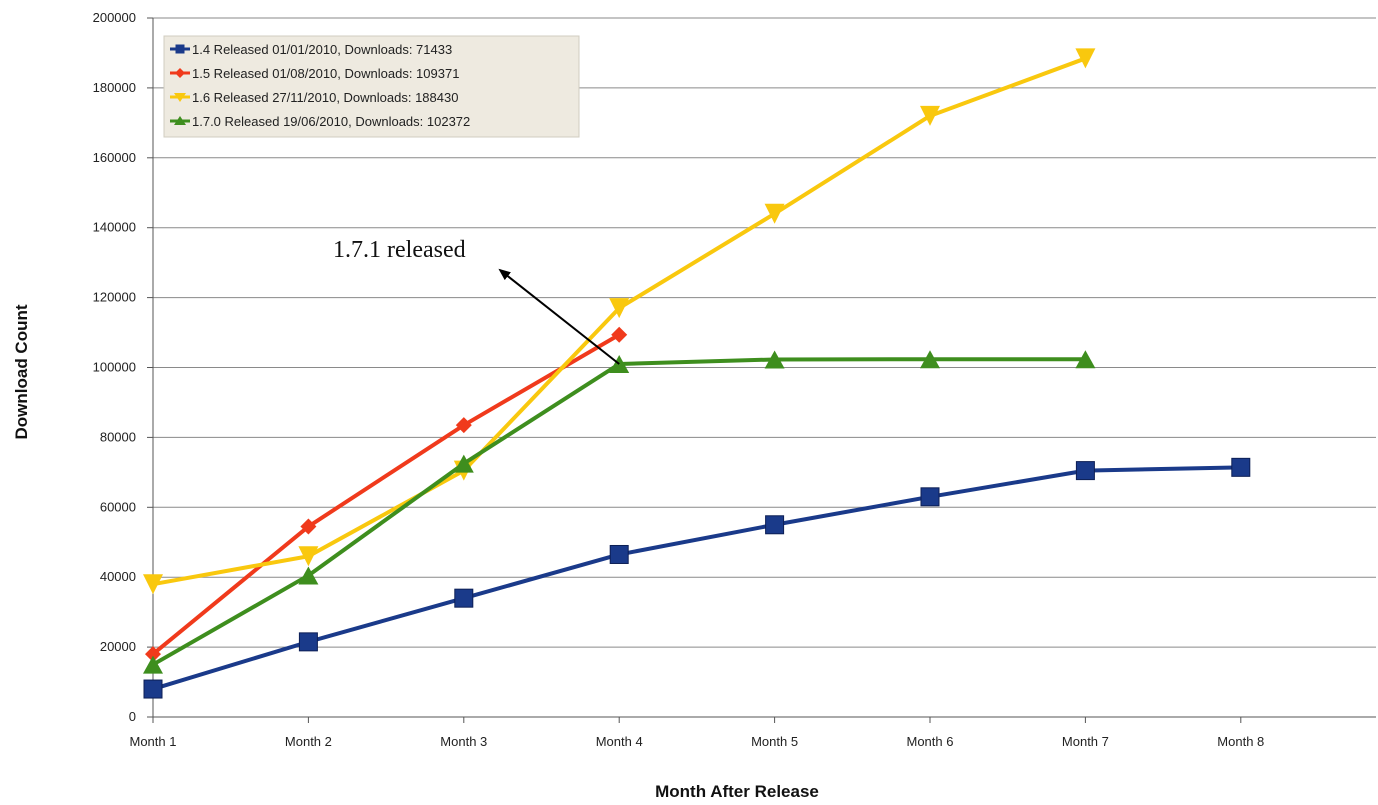 The height and width of the screenshot is (805, 1378). Describe the element at coordinates (619, 741) in the screenshot. I see `x-tick-label: Month 4` at that location.